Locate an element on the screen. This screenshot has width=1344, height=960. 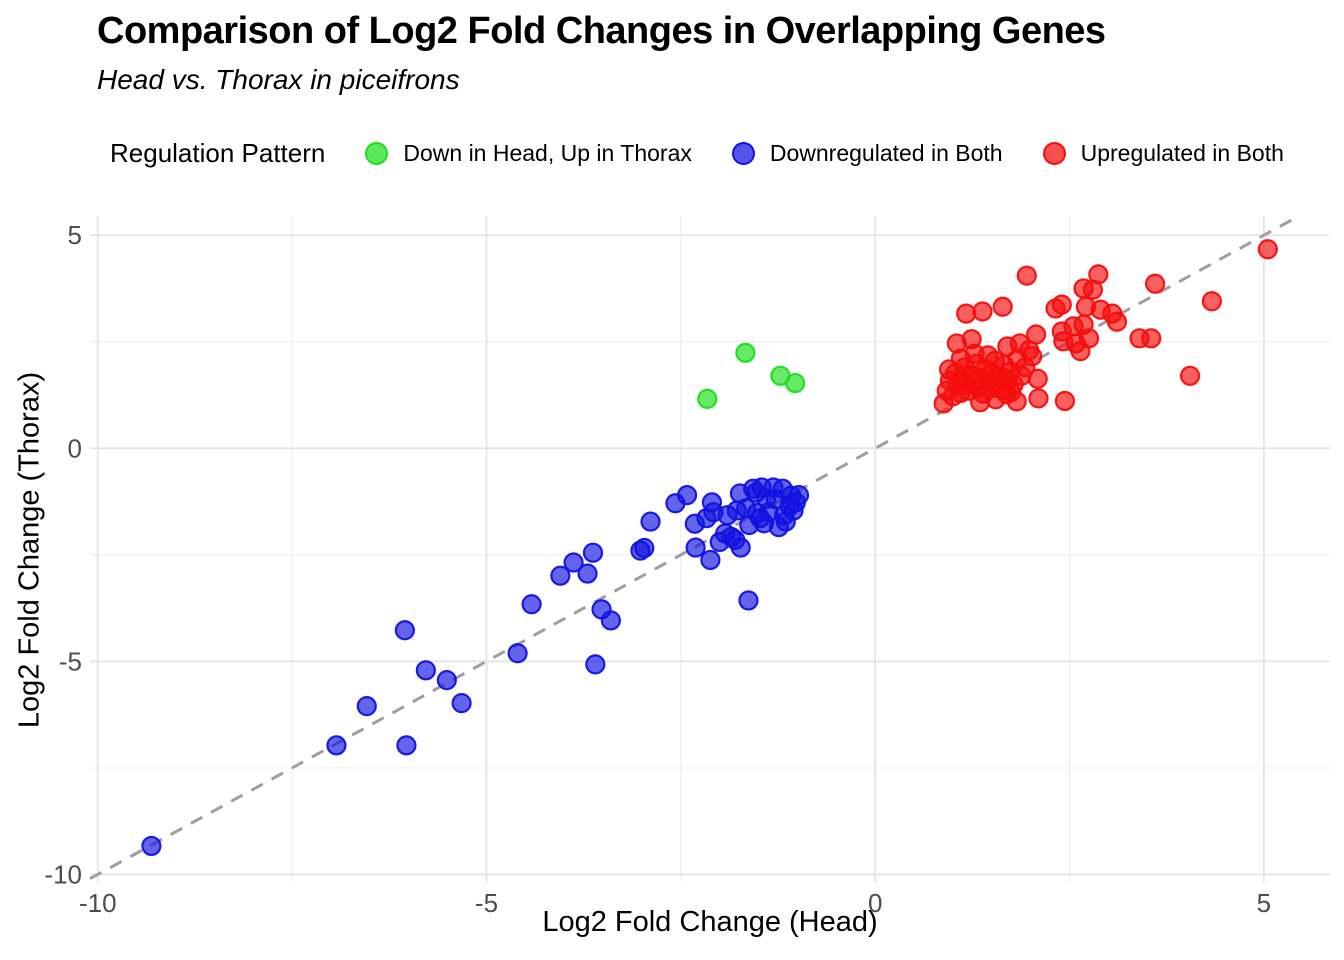
page-subtitle: Head vs. Thorax in piceifrons is located at coordinates (278, 79).